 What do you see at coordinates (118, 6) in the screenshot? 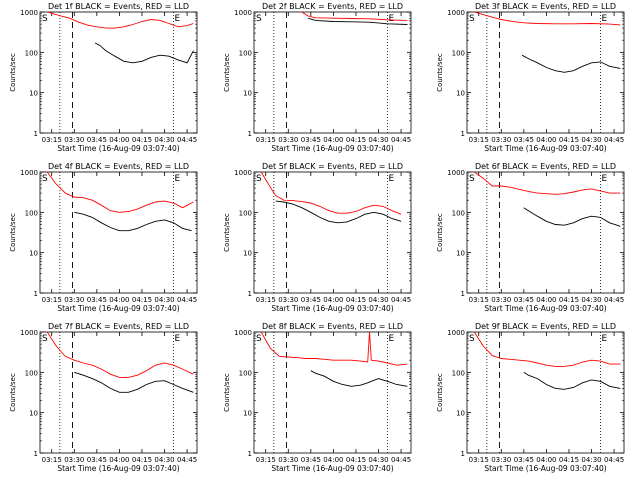
I see `chart-title: Det 1f BLACK = Events, RED = LLD` at bounding box center [118, 6].